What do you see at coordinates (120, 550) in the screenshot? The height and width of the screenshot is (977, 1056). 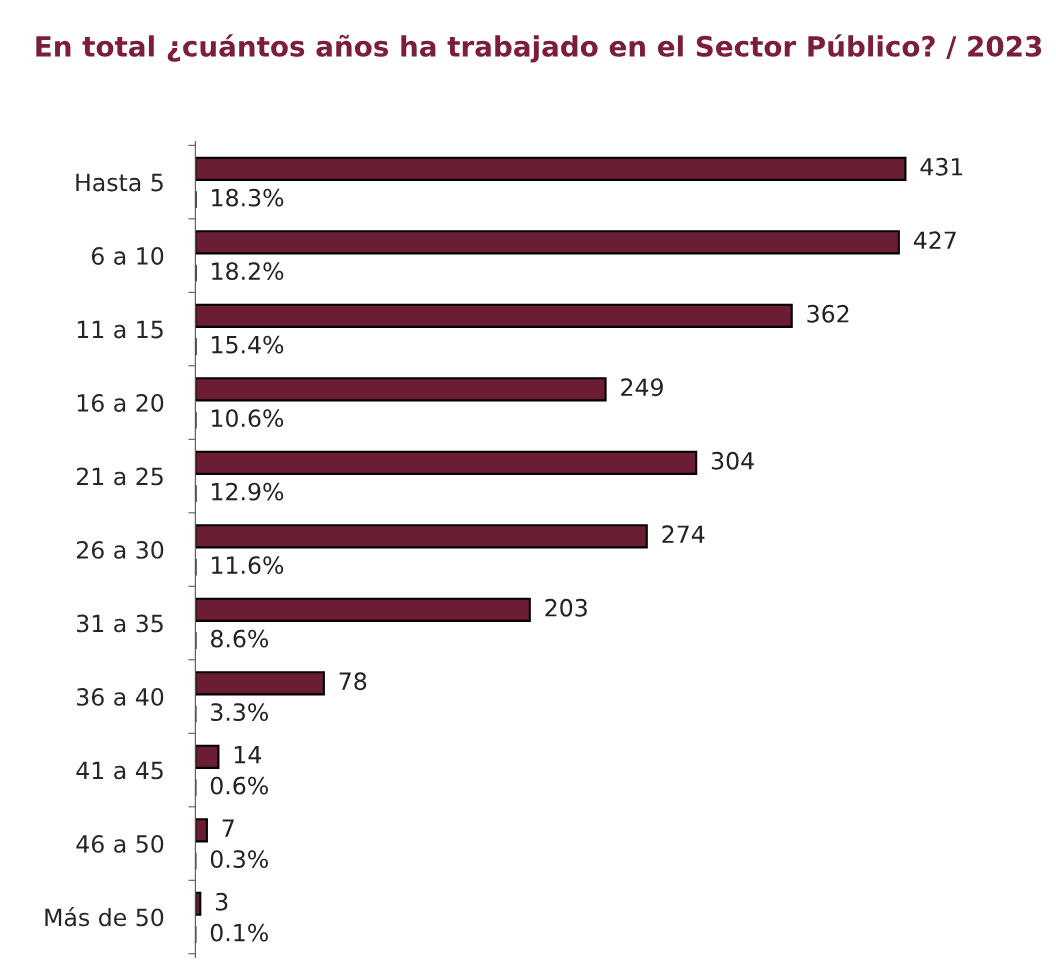 I see `y-tick-label: 26 a 30` at bounding box center [120, 550].